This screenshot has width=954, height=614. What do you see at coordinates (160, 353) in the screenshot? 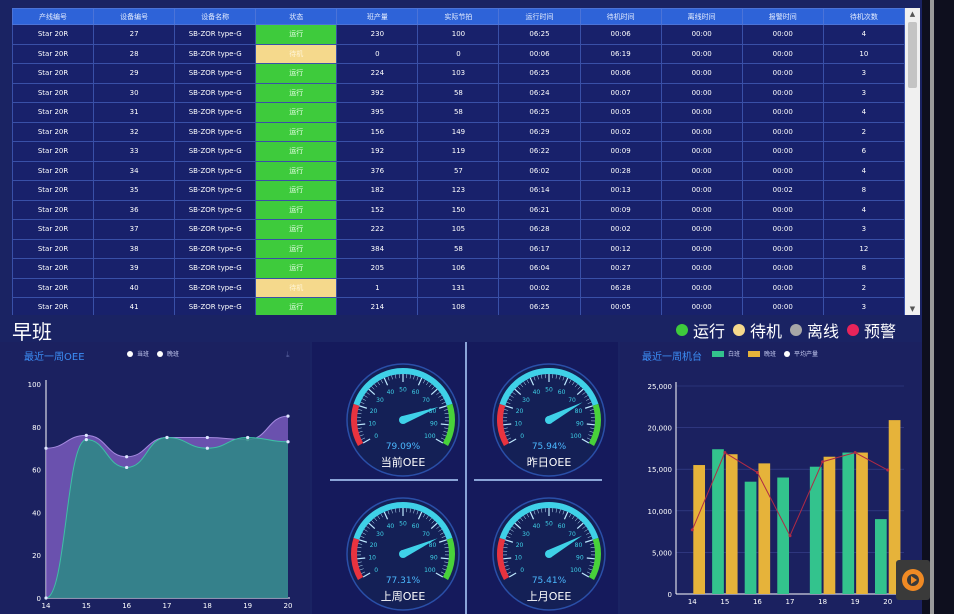
I see `legend-dot-icon` at bounding box center [160, 353].